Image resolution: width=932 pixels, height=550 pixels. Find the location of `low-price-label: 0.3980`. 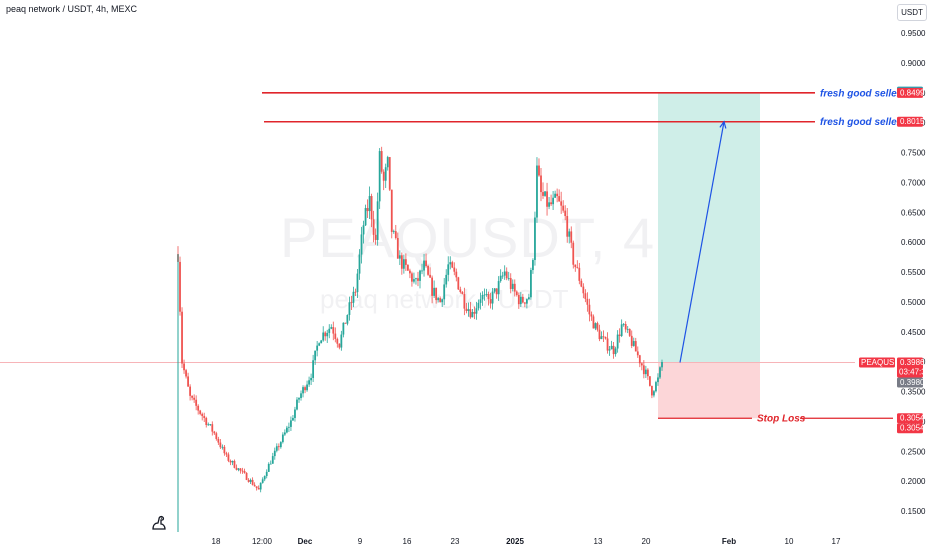

low-price-label: 0.3980 is located at coordinates (912, 382).